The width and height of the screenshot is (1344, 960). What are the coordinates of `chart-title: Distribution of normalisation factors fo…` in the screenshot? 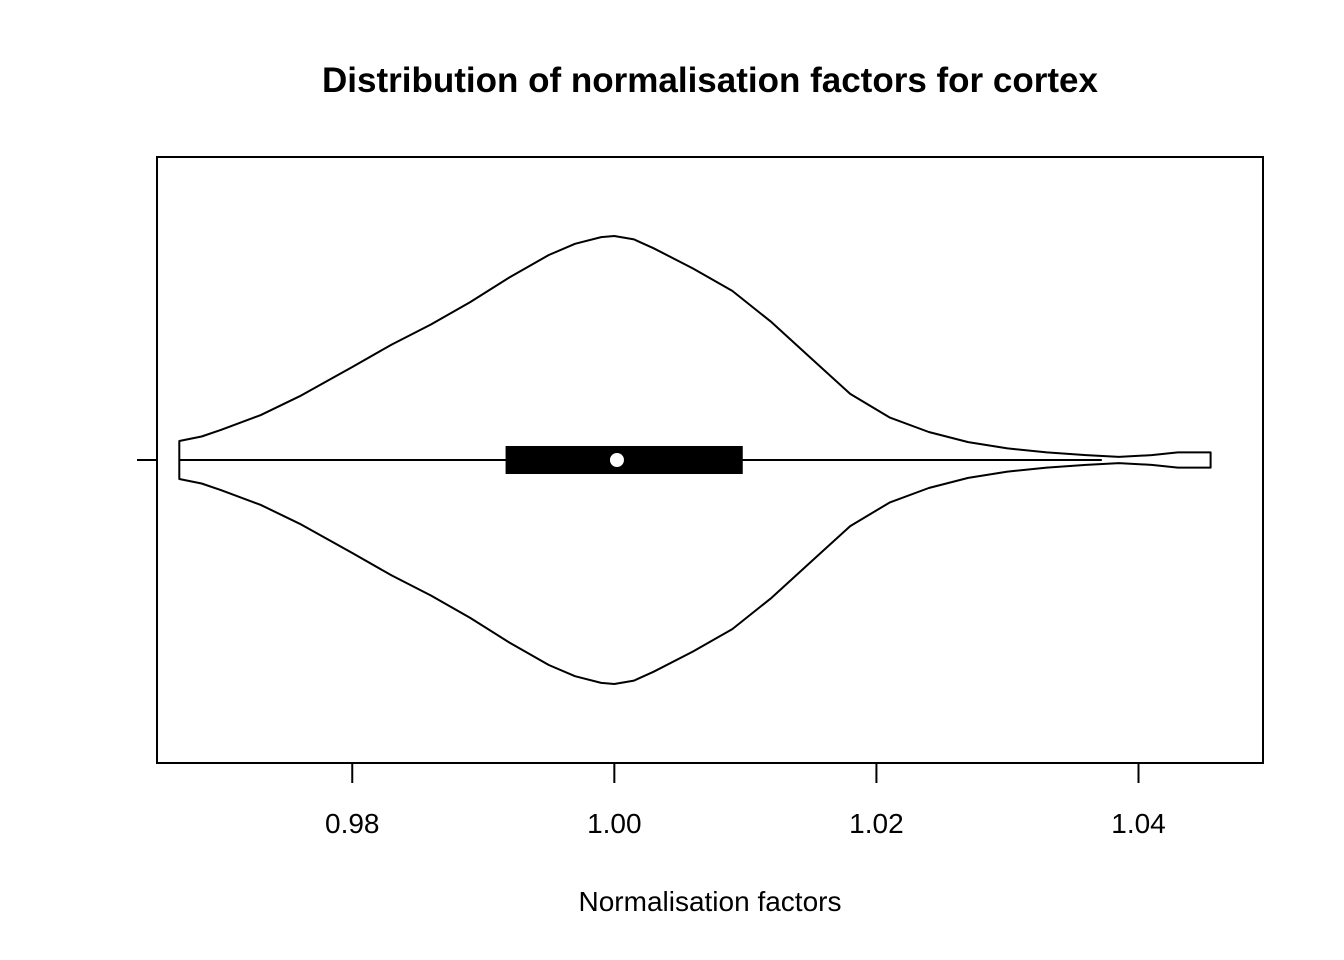 It's located at (710, 80).